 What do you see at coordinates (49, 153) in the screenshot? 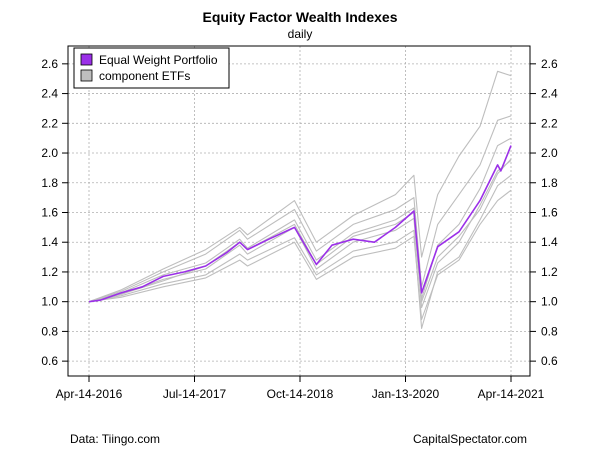
I see `y-tick-label-left: 2.0` at bounding box center [49, 153].